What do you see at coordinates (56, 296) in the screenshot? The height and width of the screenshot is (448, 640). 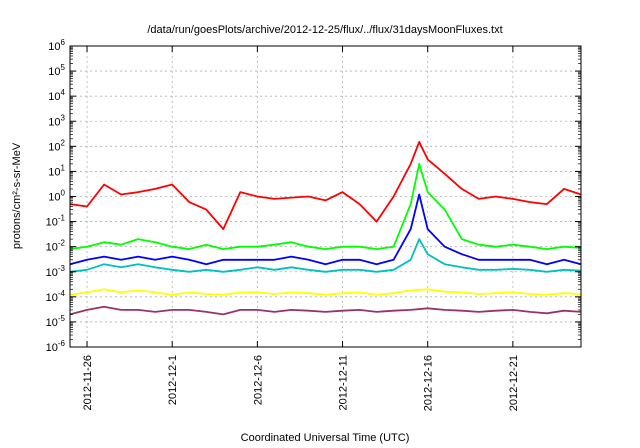 I see `y-tick-label: 10⁻⁴` at bounding box center [56, 296].